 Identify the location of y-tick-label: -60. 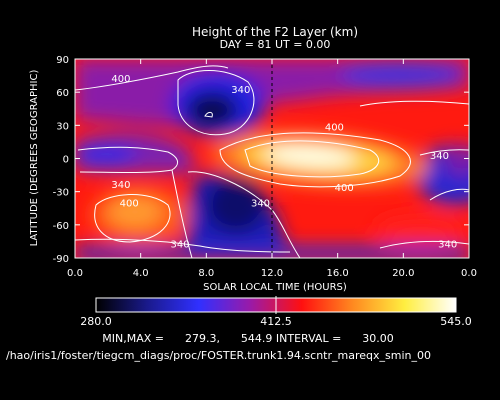
(61, 226).